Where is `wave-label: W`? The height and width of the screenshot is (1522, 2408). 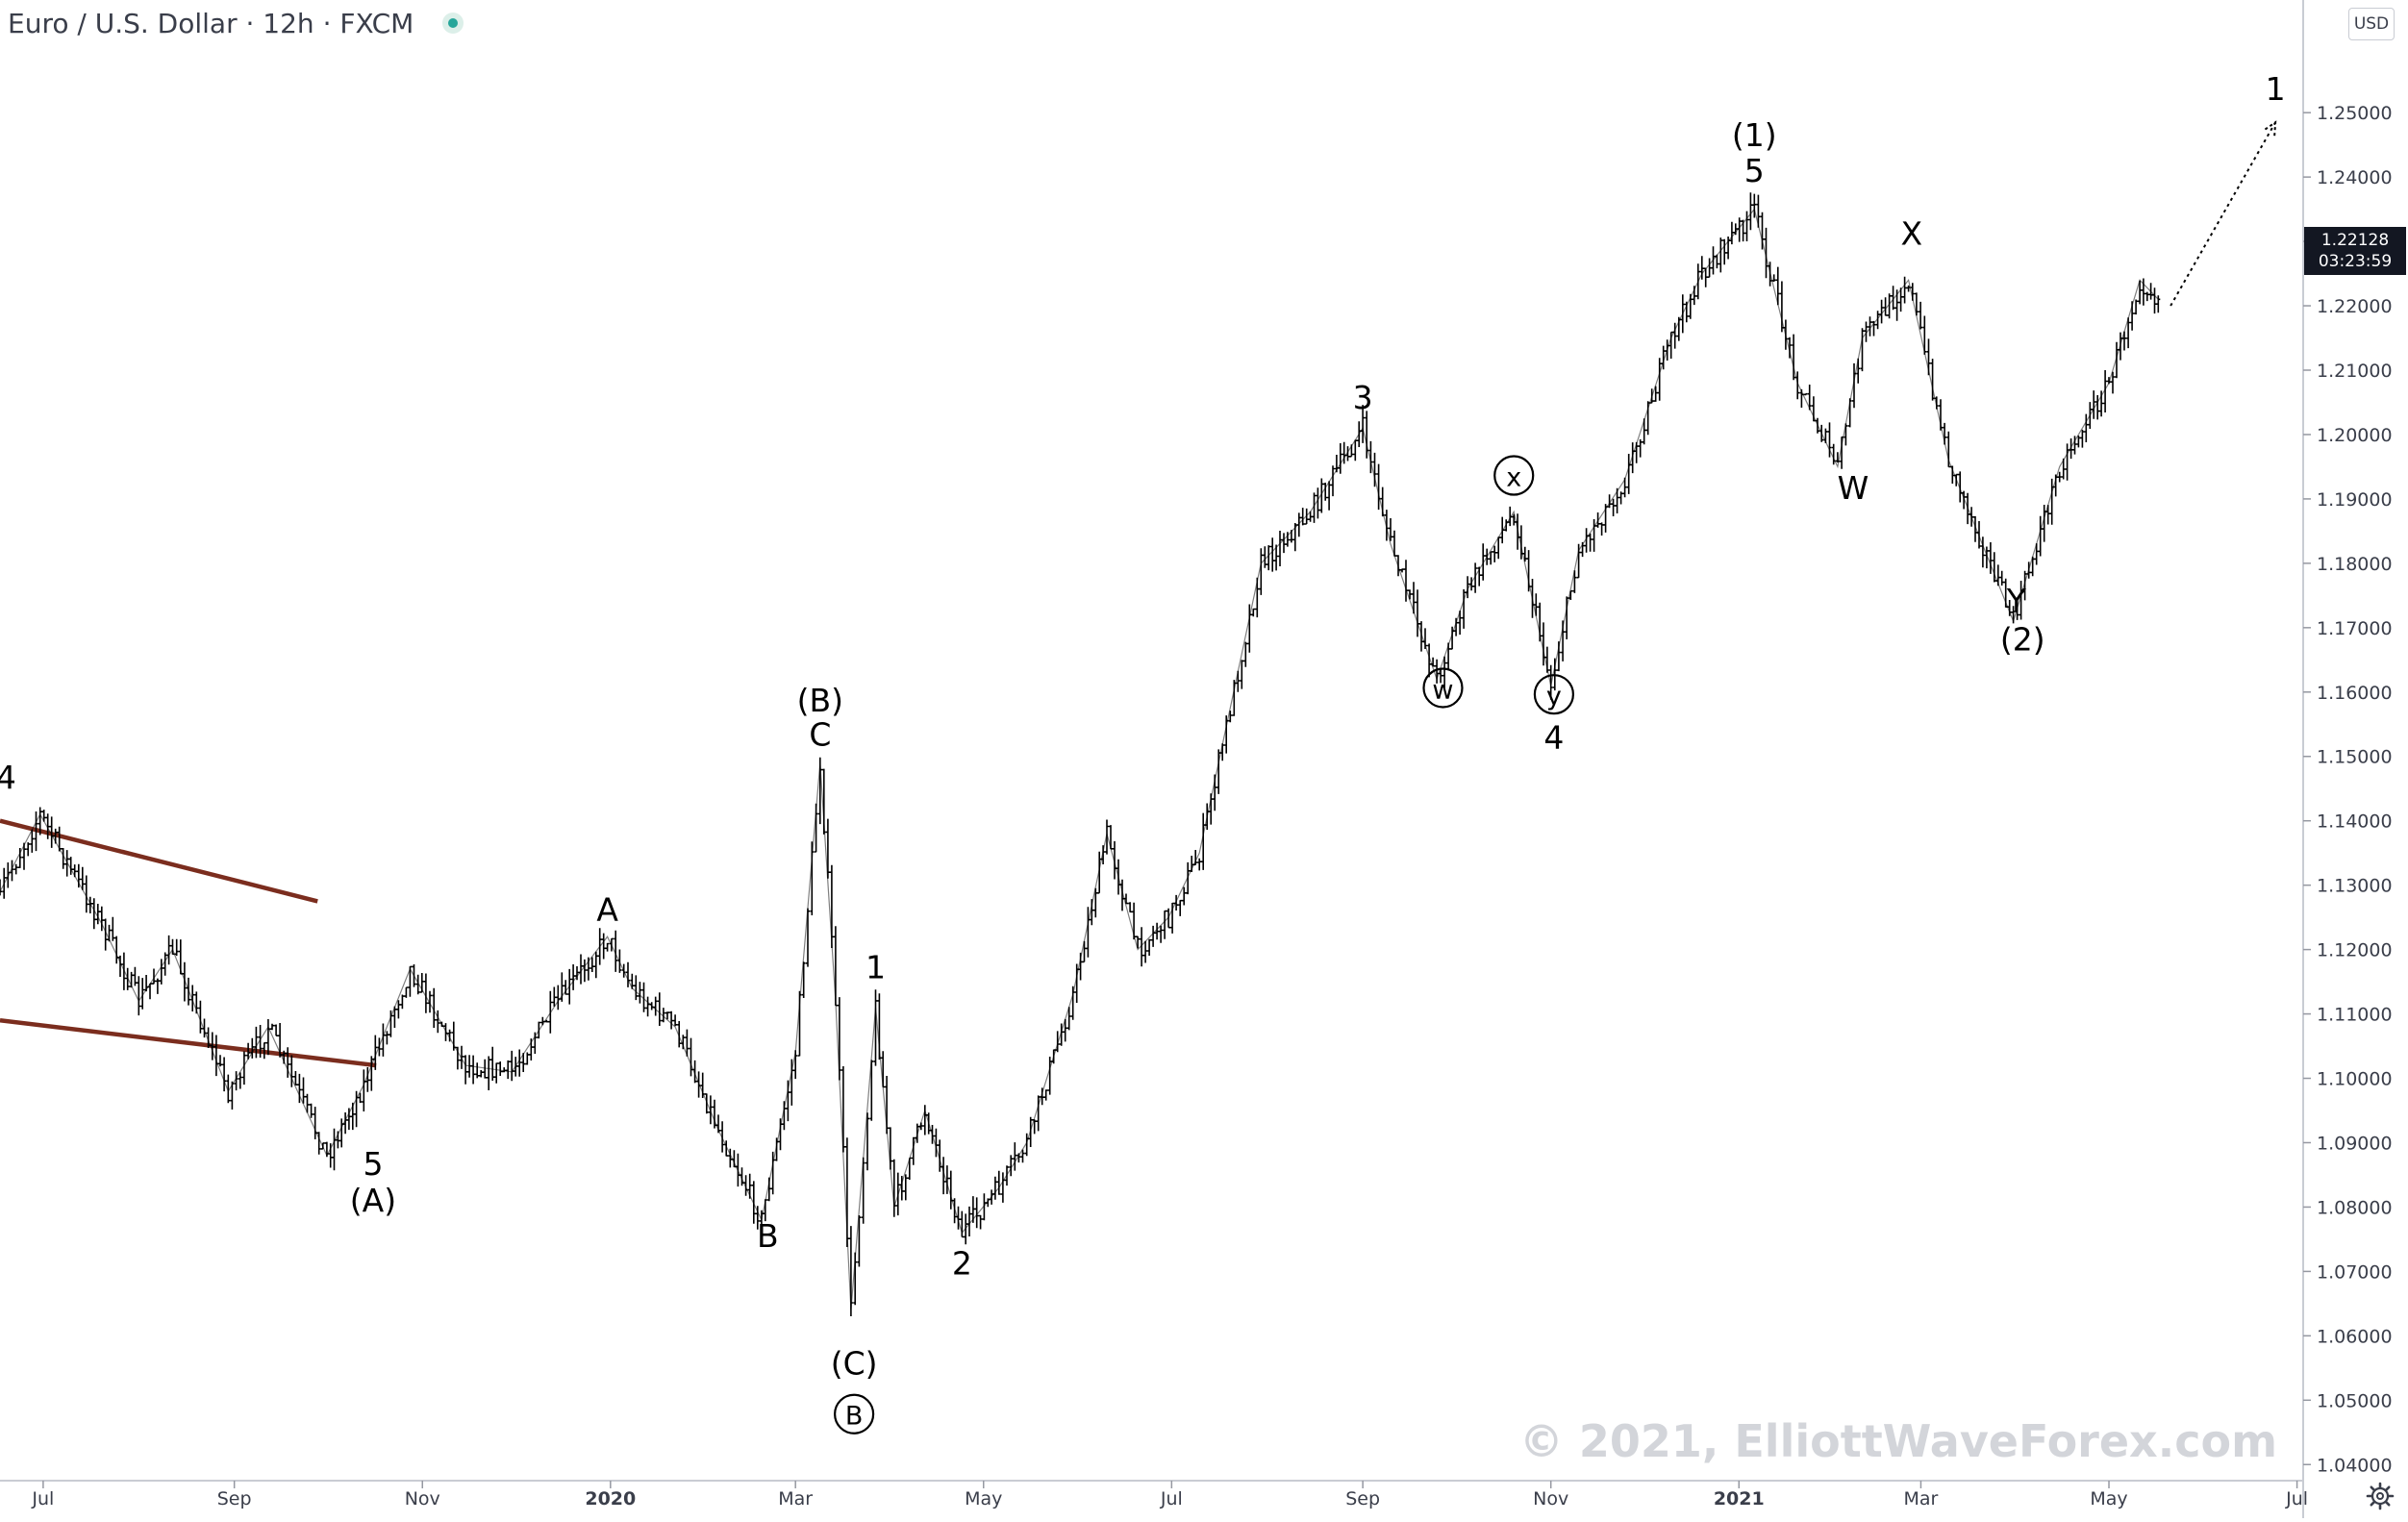 wave-label: W is located at coordinates (1853, 488).